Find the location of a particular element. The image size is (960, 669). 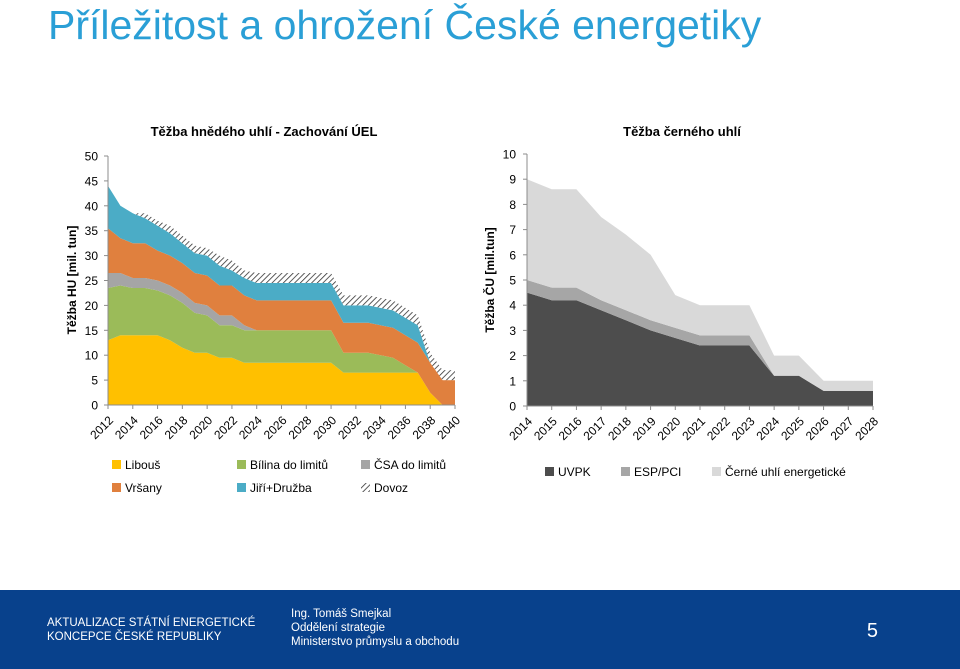

x-tick-label: 2032 is located at coordinates (349, 427).